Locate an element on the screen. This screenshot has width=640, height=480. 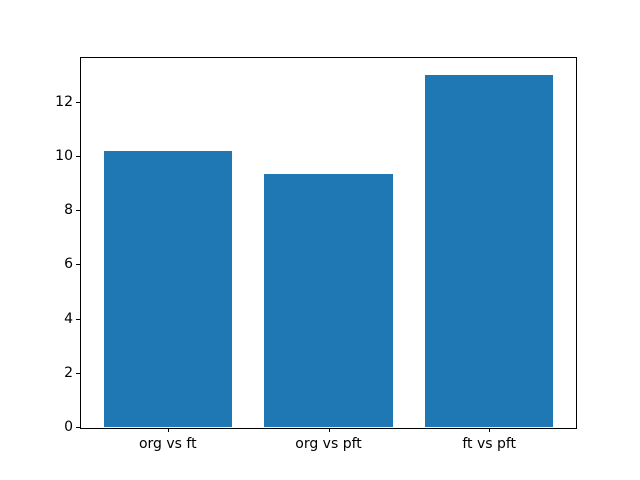
bar-org-vs-ft is located at coordinates (168, 288).